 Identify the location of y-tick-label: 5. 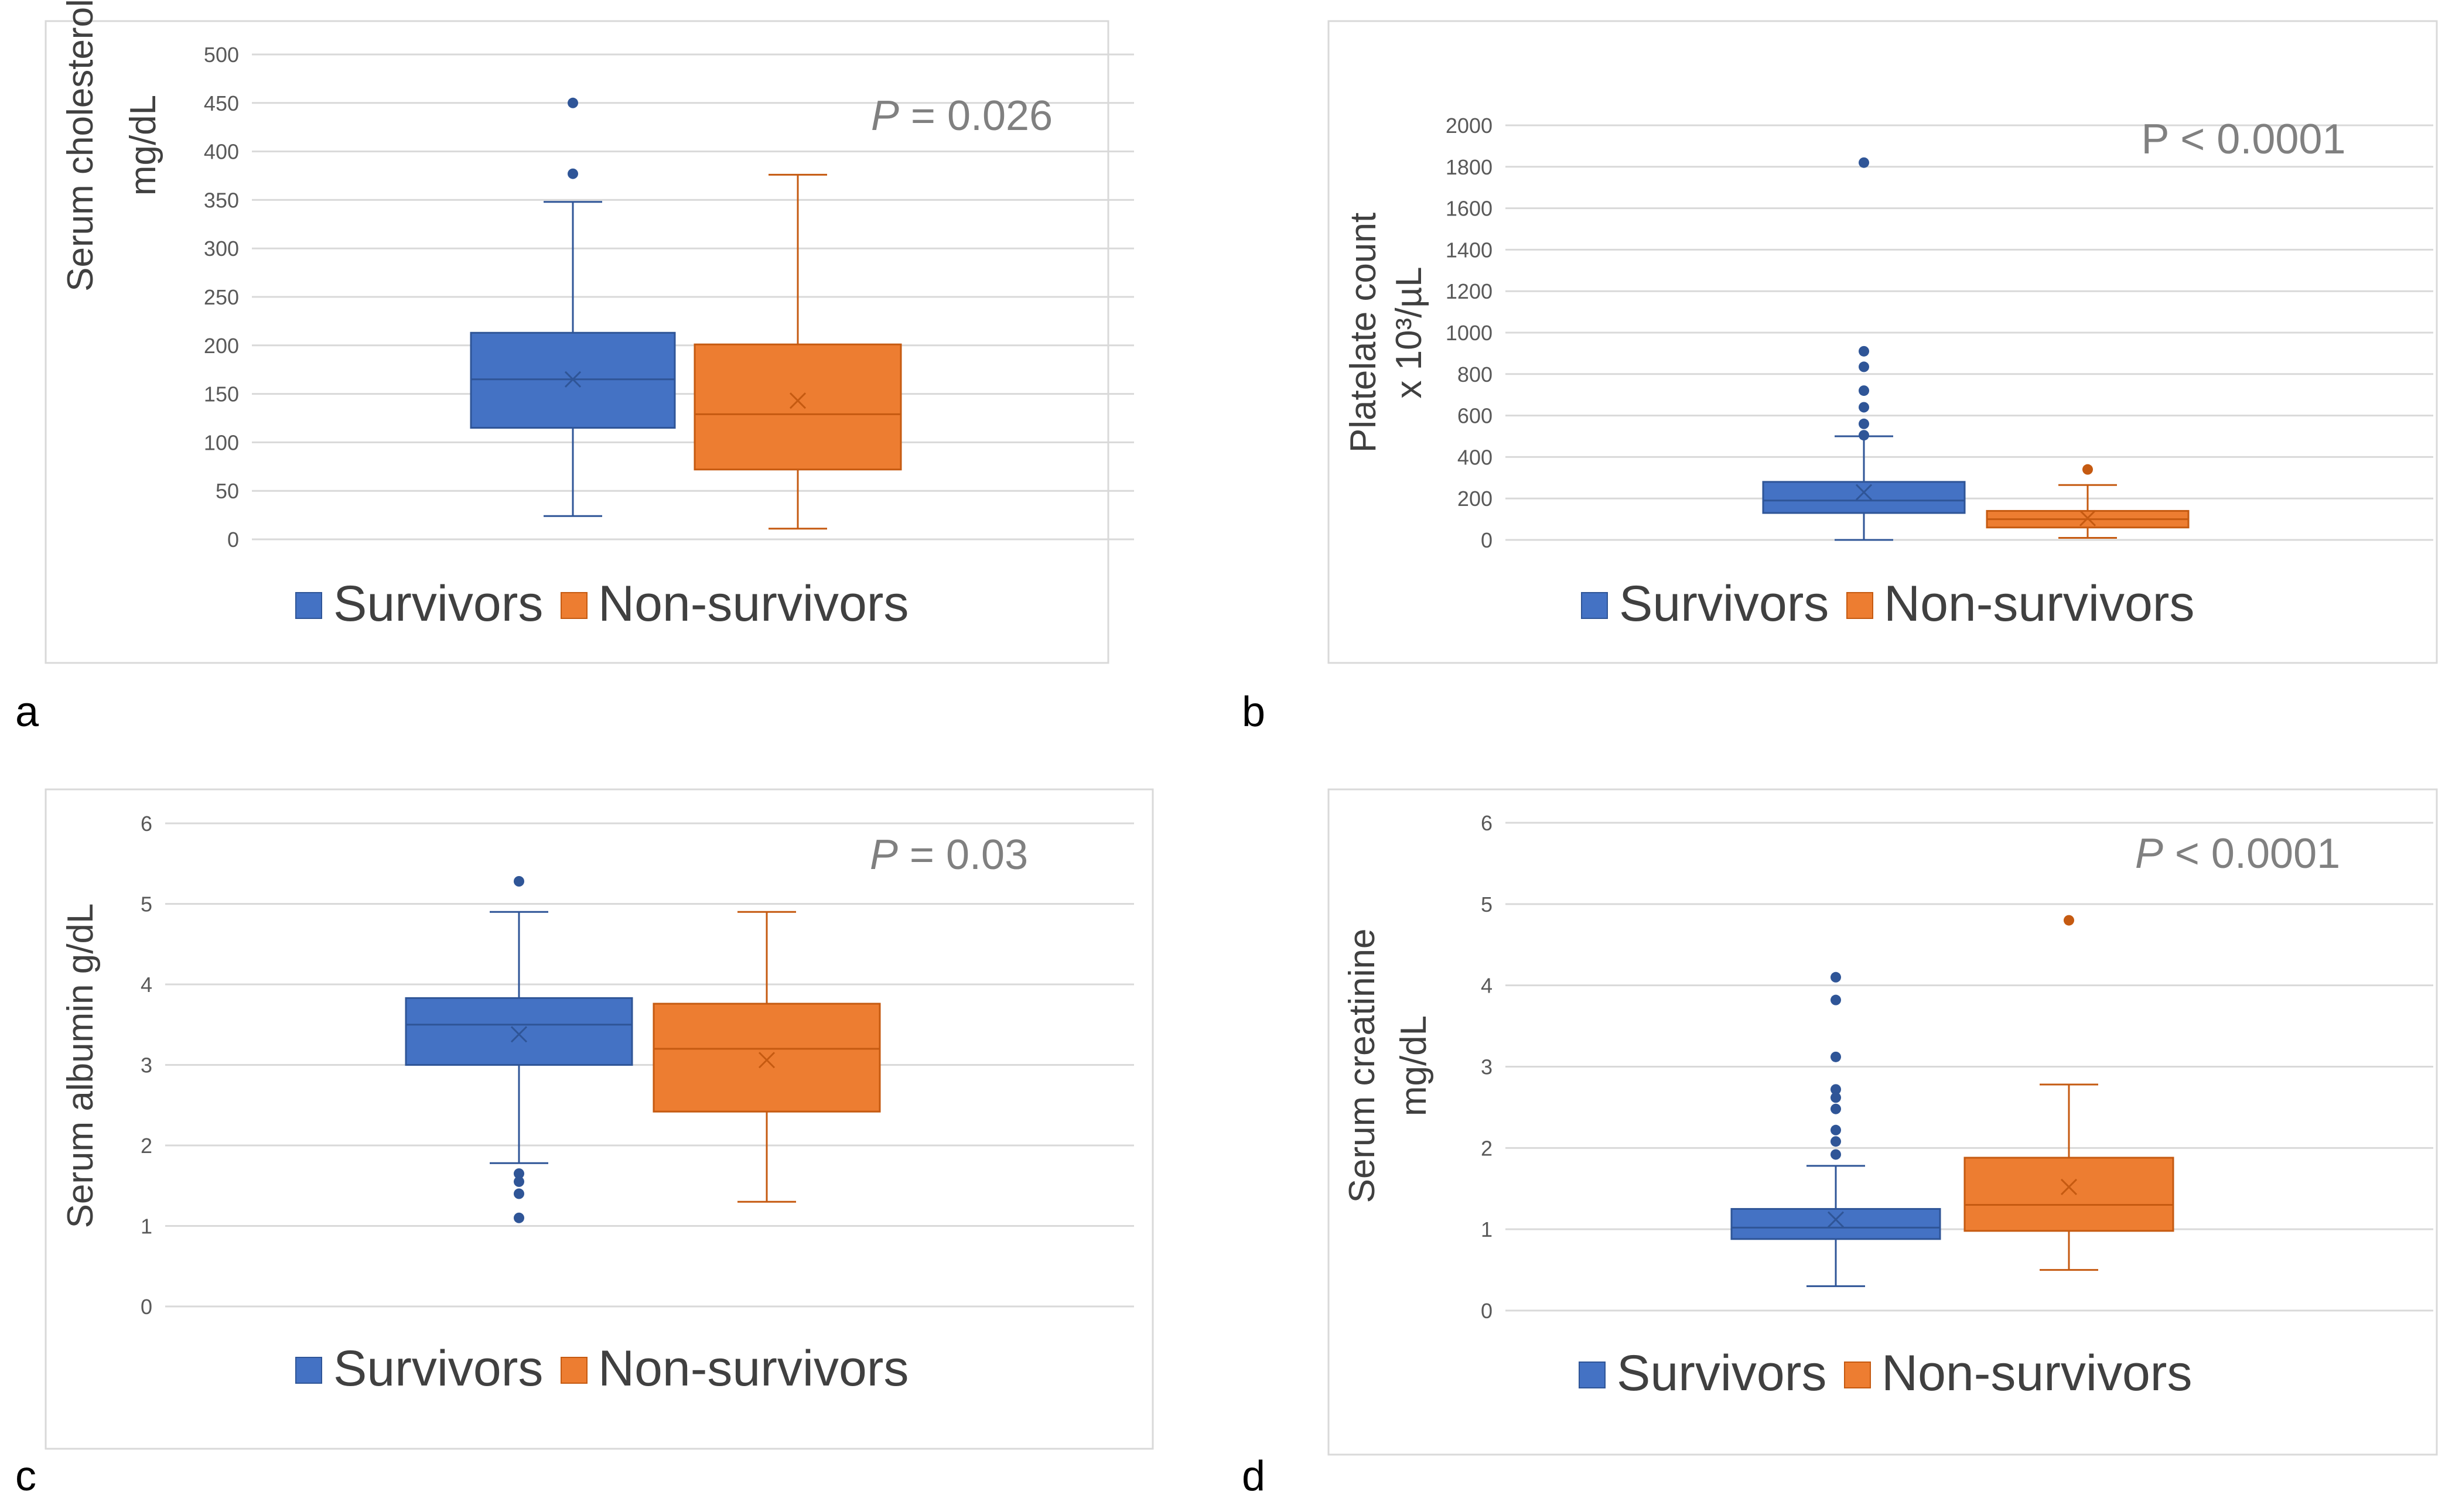
(1487, 904).